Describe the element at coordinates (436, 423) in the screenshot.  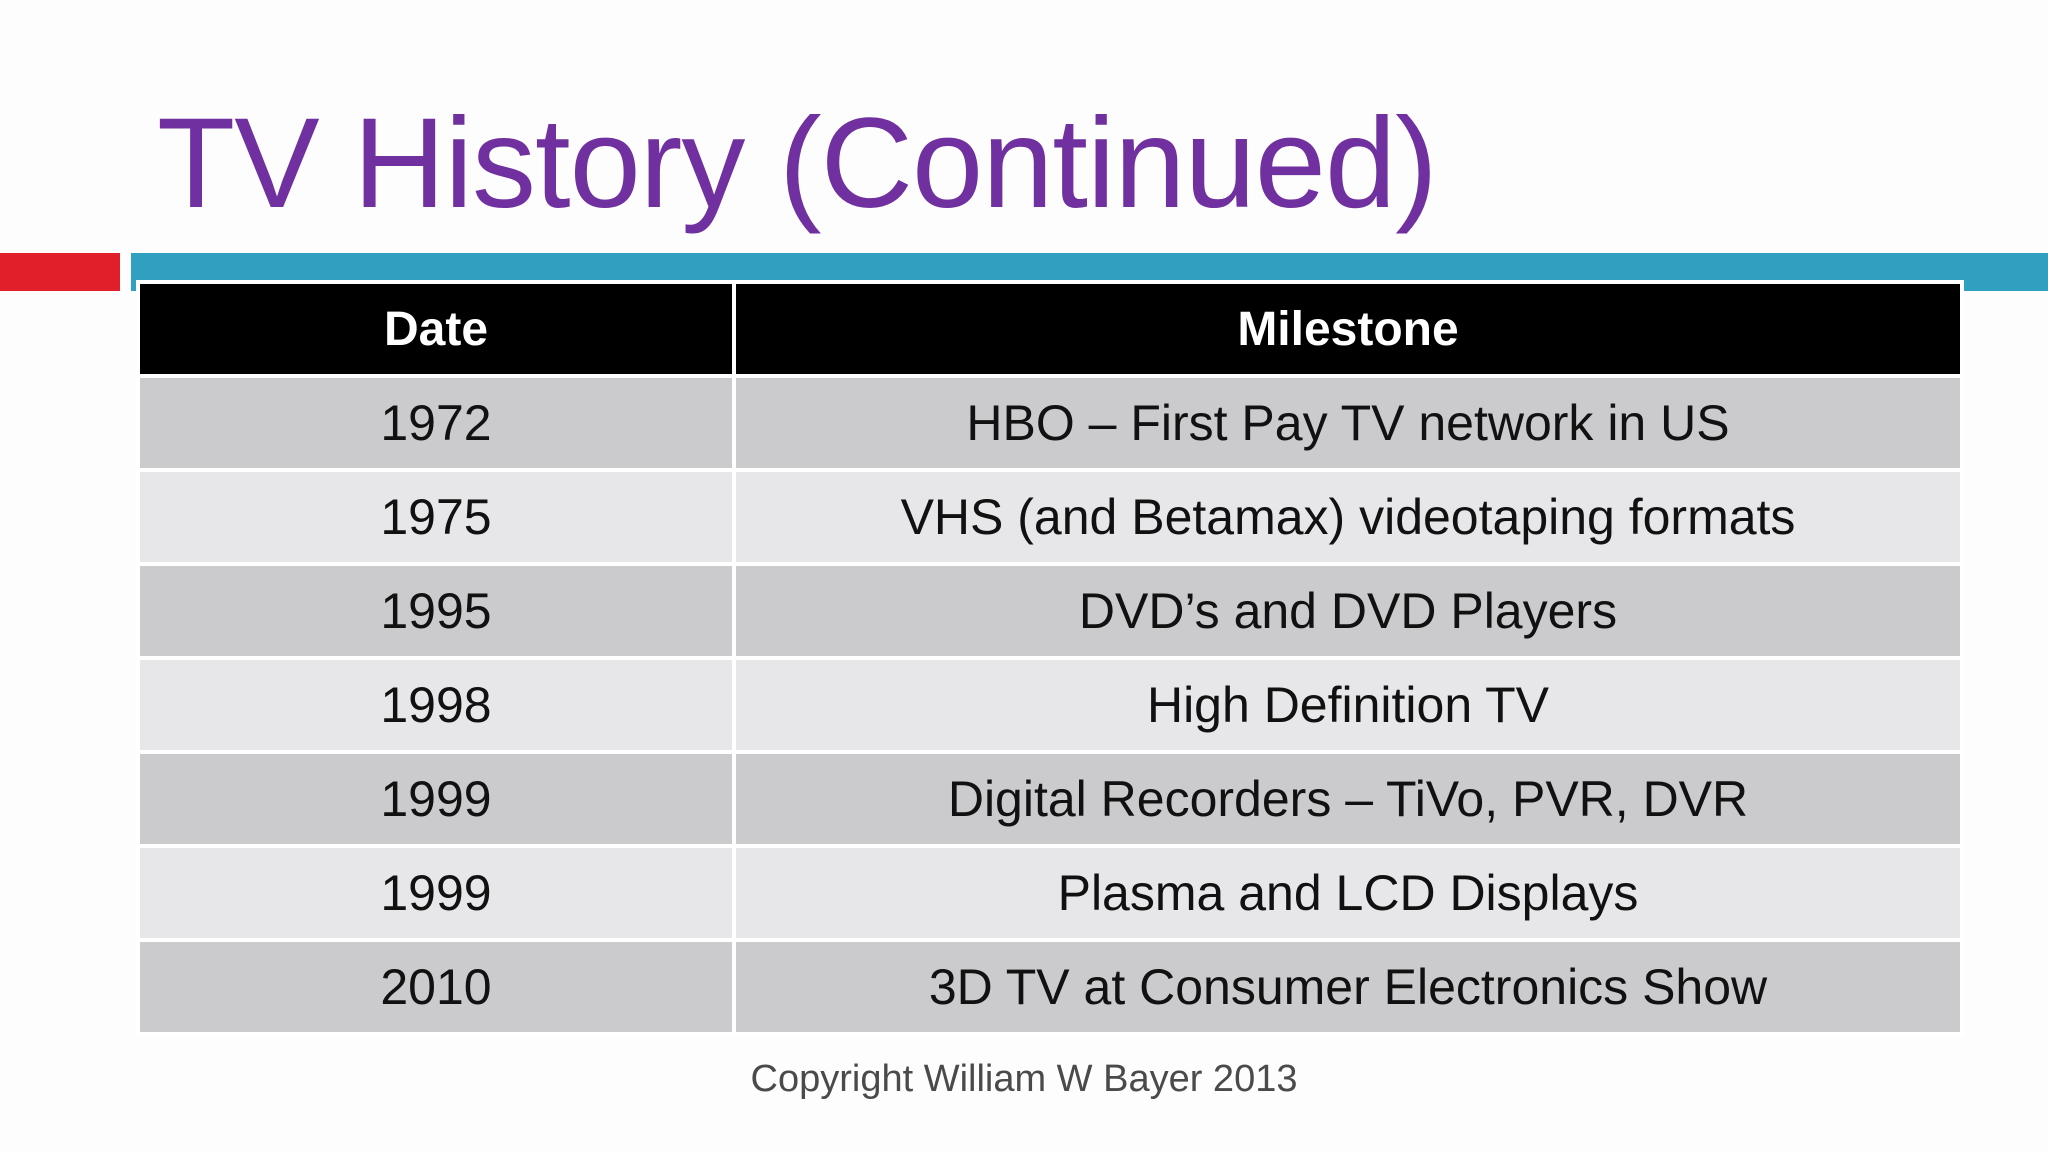
I see `row-date: 1972` at that location.